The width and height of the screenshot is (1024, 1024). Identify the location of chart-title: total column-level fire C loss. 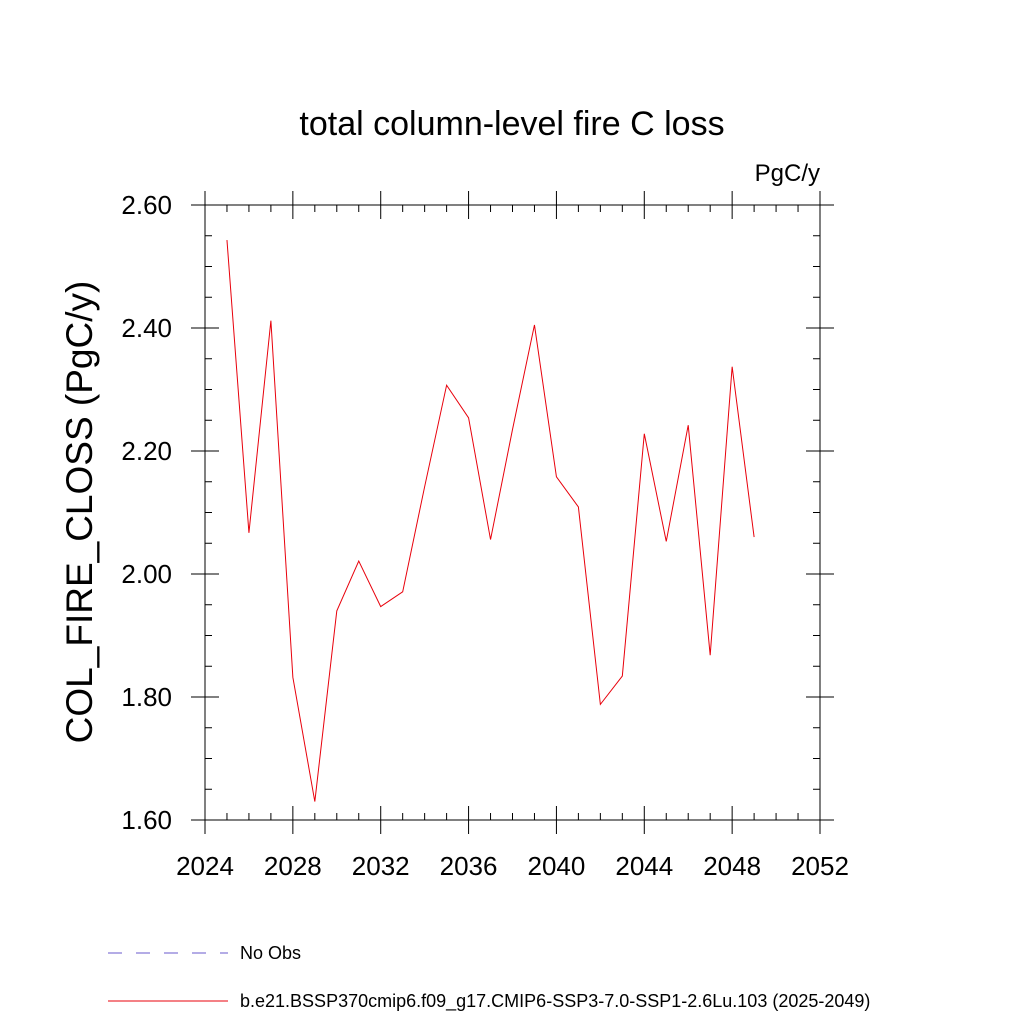
(511, 124).